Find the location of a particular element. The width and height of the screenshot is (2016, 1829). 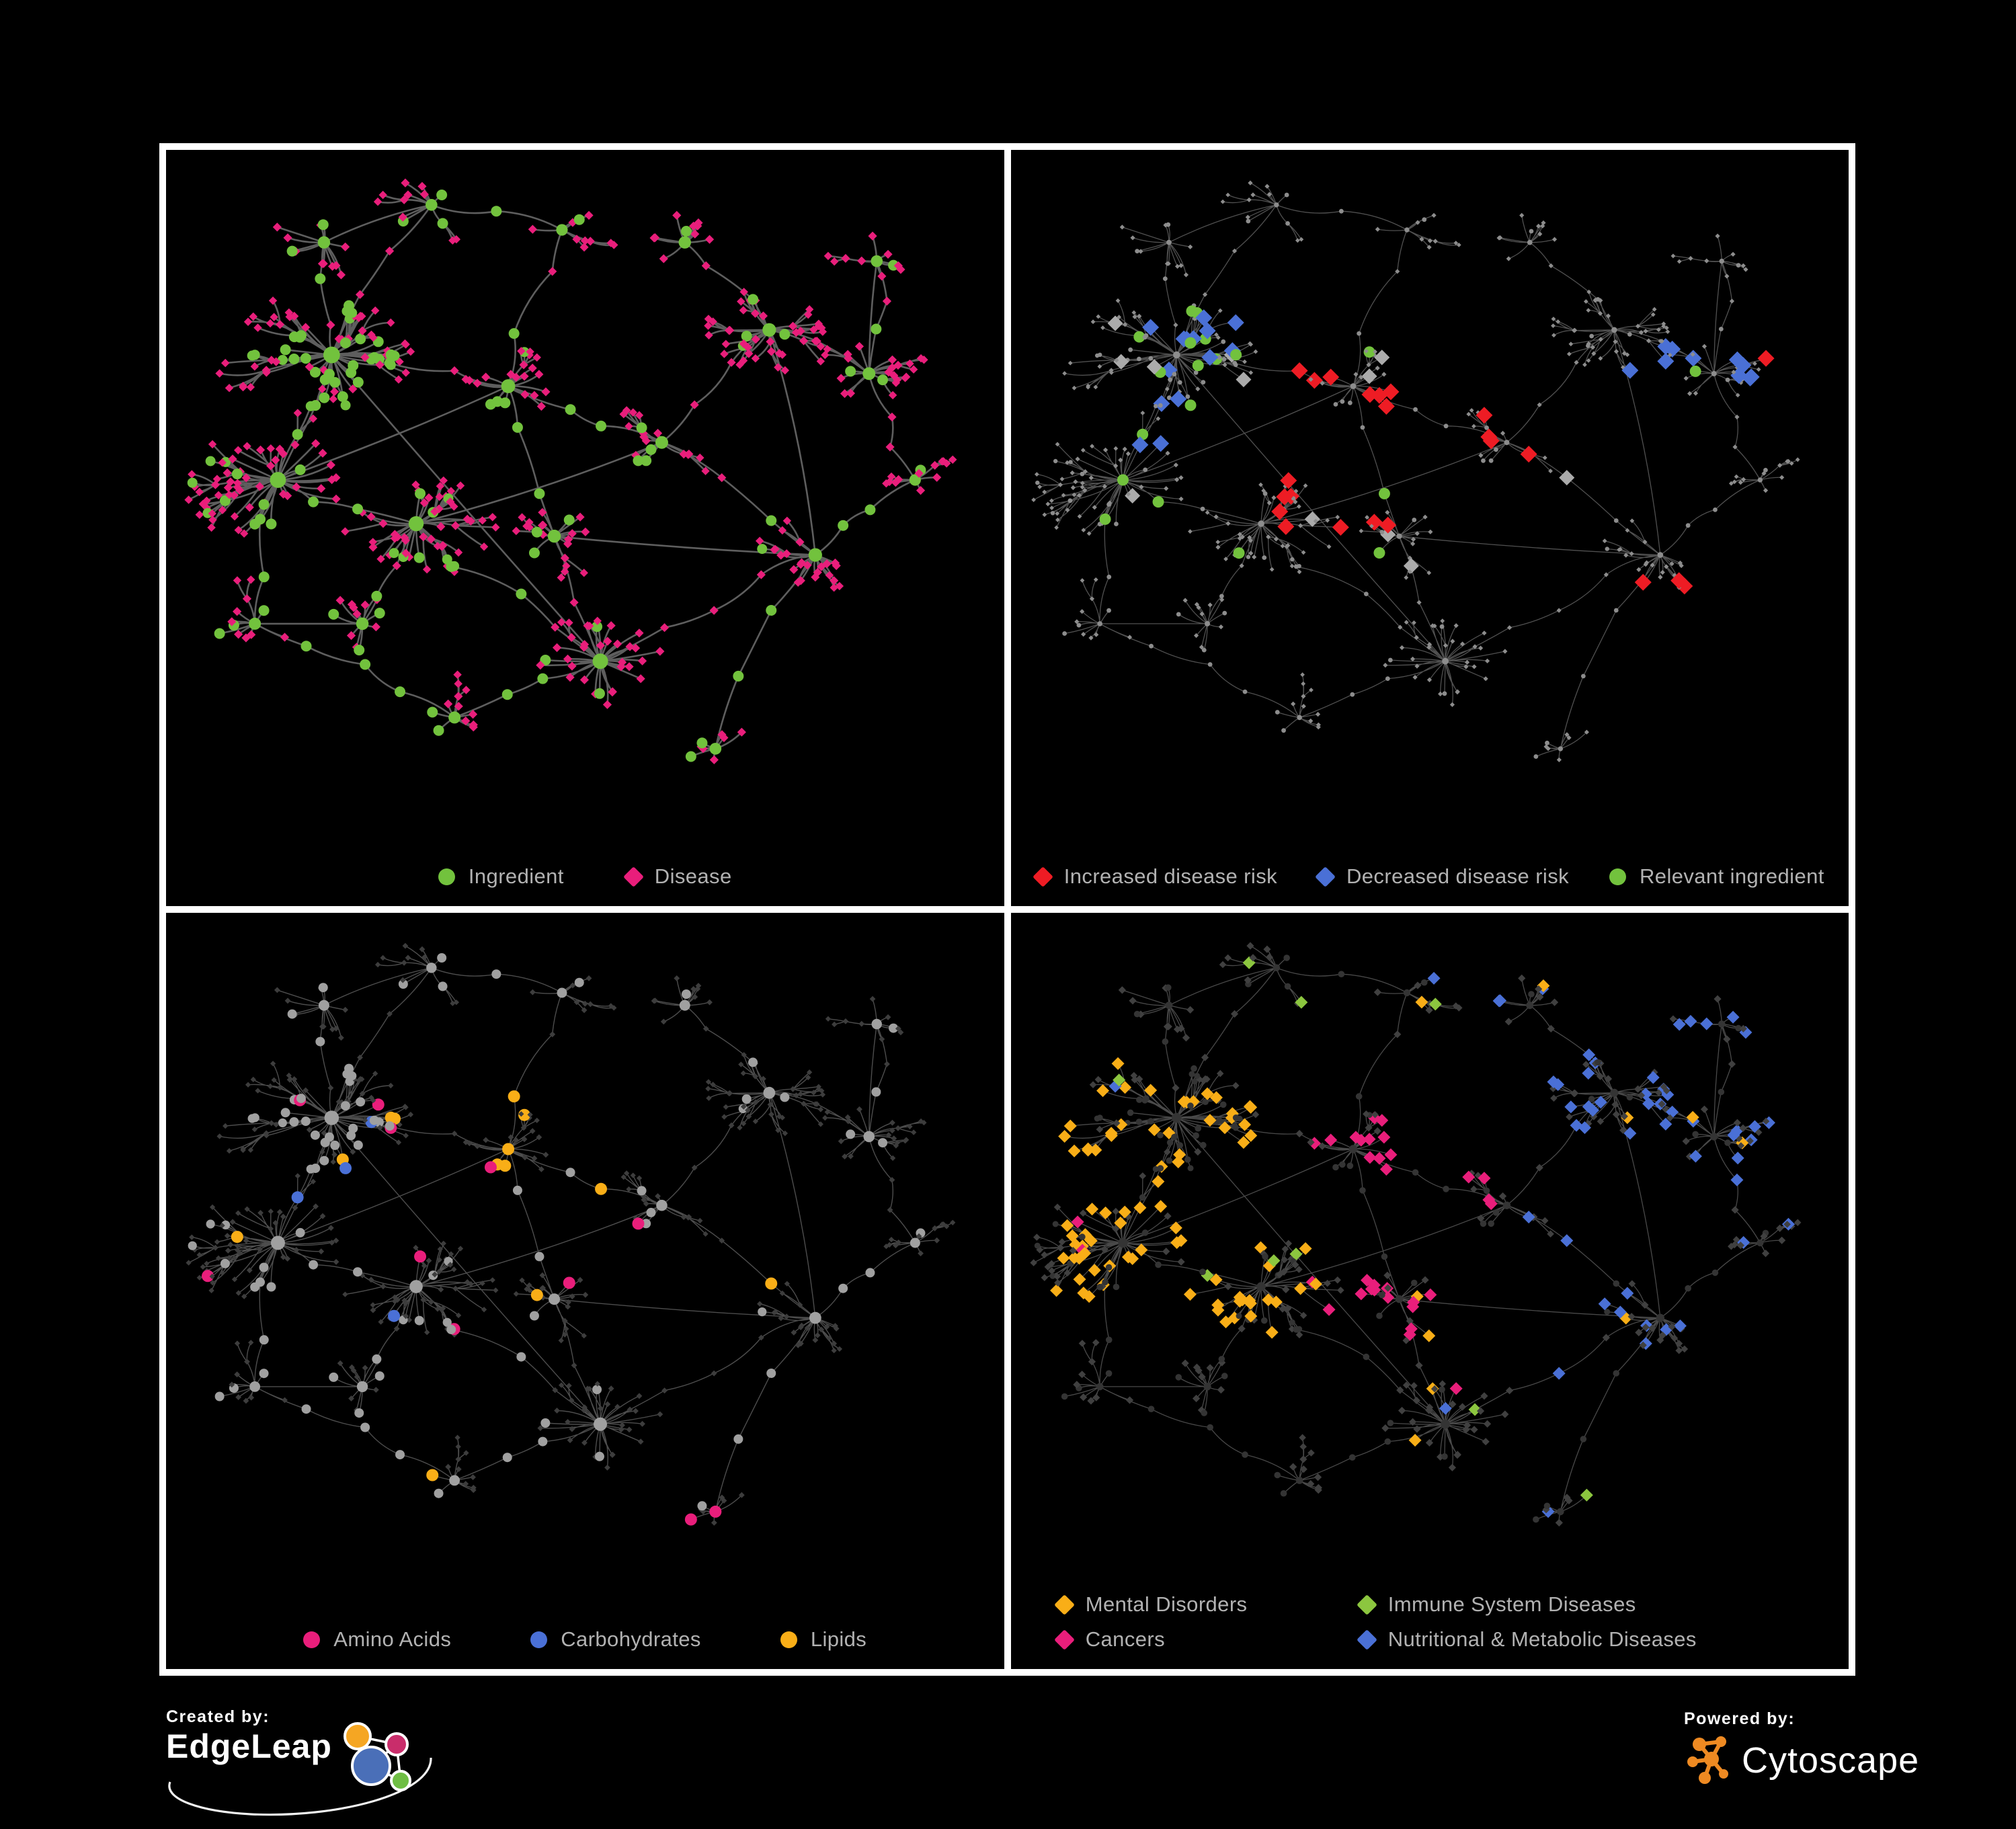

legend-label: Cancers is located at coordinates (1125, 1639).